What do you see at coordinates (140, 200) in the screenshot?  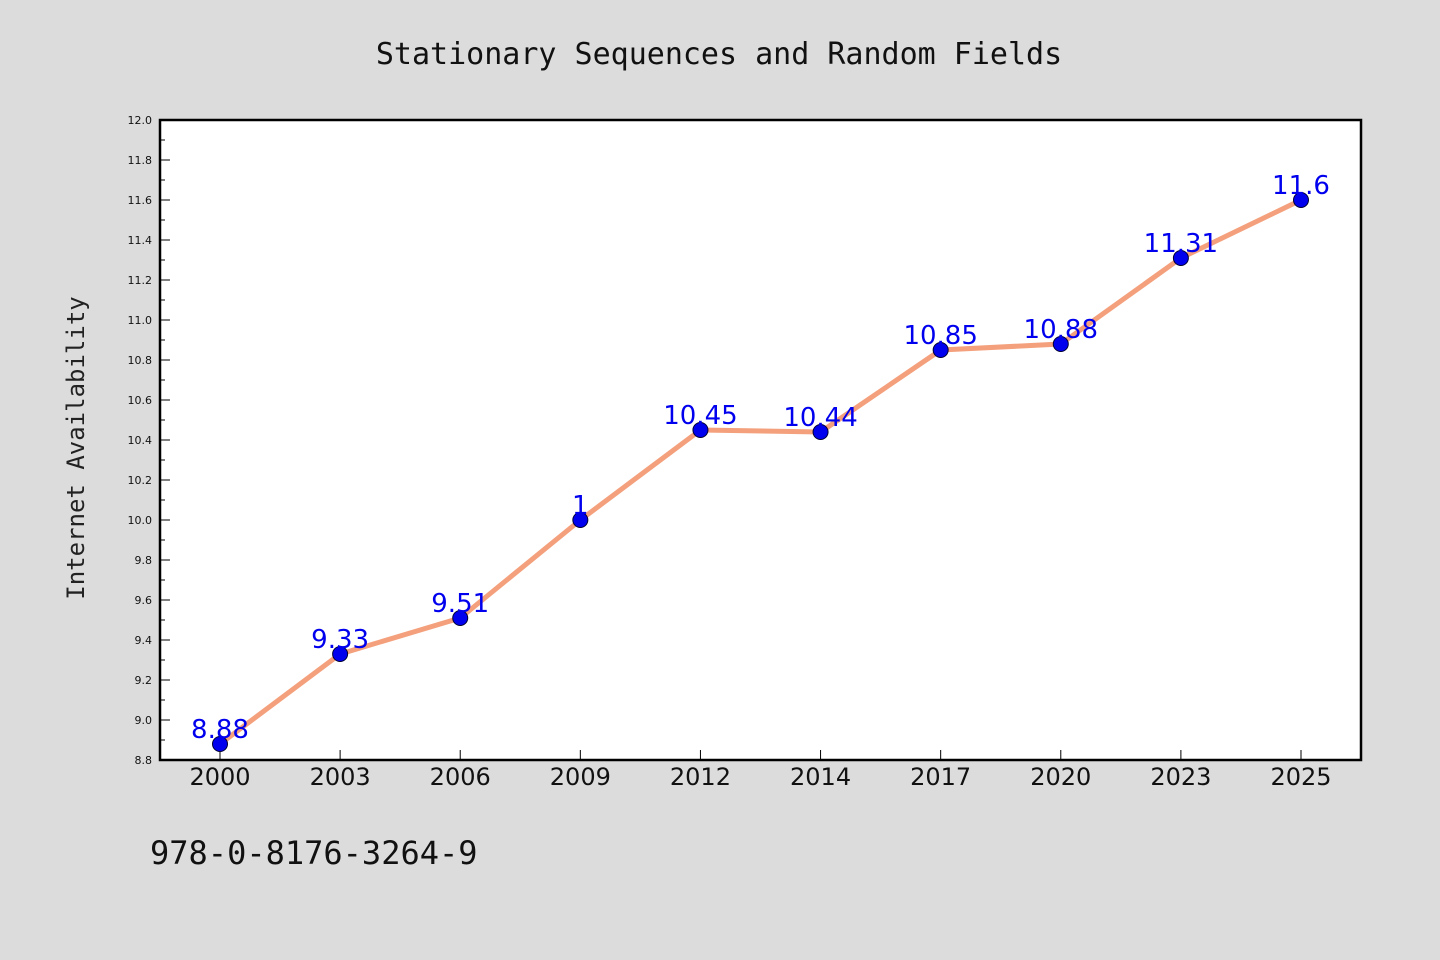 I see `y-tick-label: 11.6` at bounding box center [140, 200].